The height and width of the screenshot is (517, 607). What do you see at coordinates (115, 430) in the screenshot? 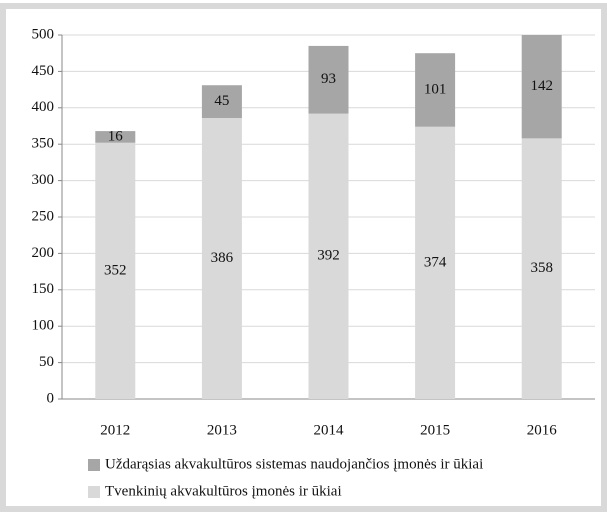
I see `x-tick-label: 2012` at bounding box center [115, 430].